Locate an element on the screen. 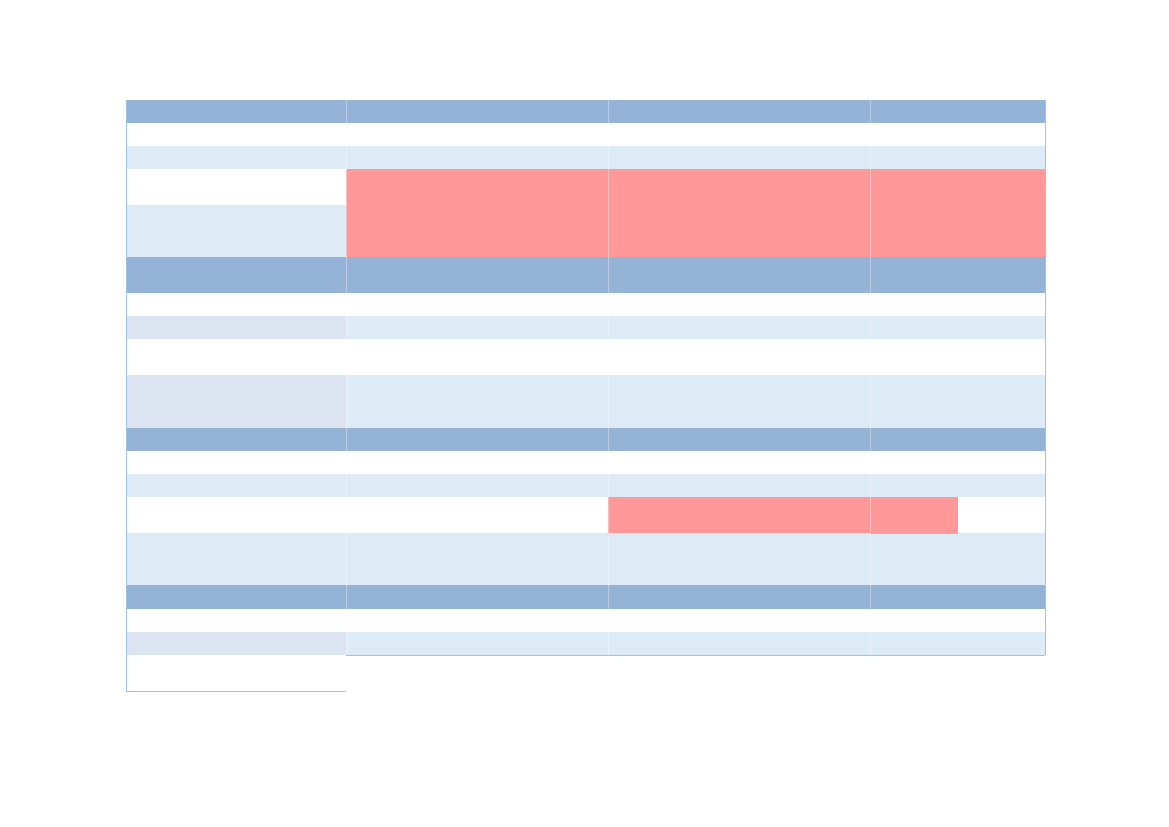 The image size is (1169, 827). right-border is located at coordinates (1045, 377).